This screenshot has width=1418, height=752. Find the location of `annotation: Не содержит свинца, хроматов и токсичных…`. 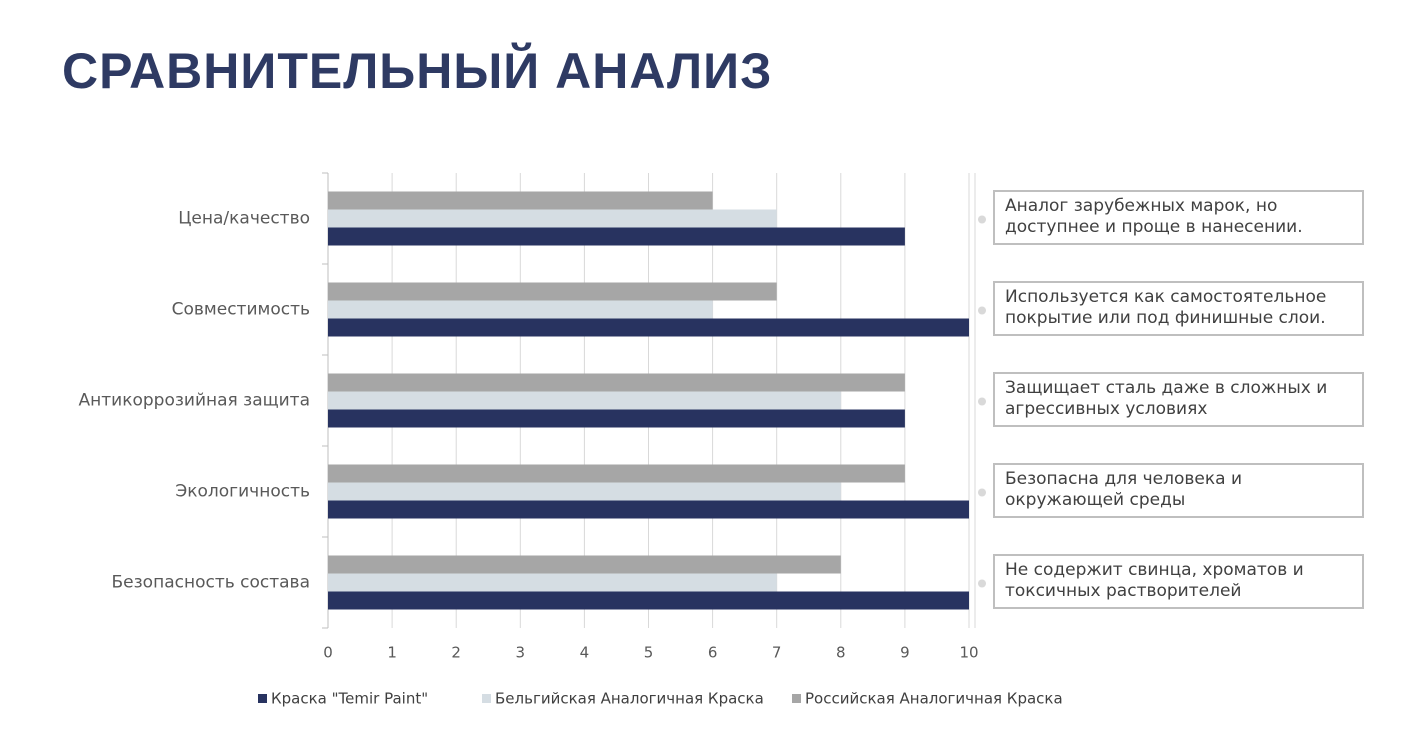

annotation: Не содержит свинца, хроматов и токсичных… is located at coordinates (1178, 581).